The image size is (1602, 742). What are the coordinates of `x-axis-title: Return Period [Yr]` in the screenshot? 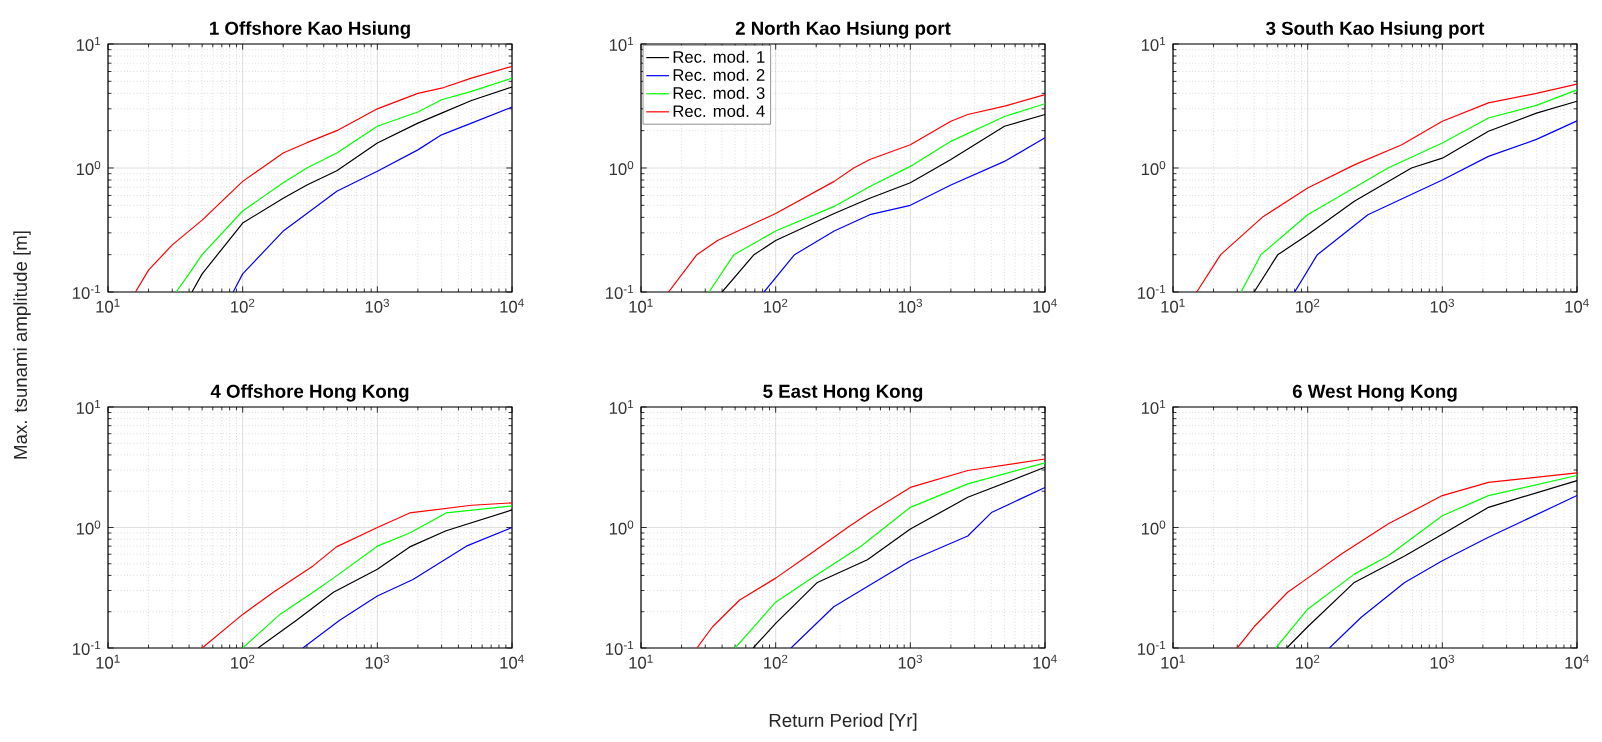 It's located at (843, 722).